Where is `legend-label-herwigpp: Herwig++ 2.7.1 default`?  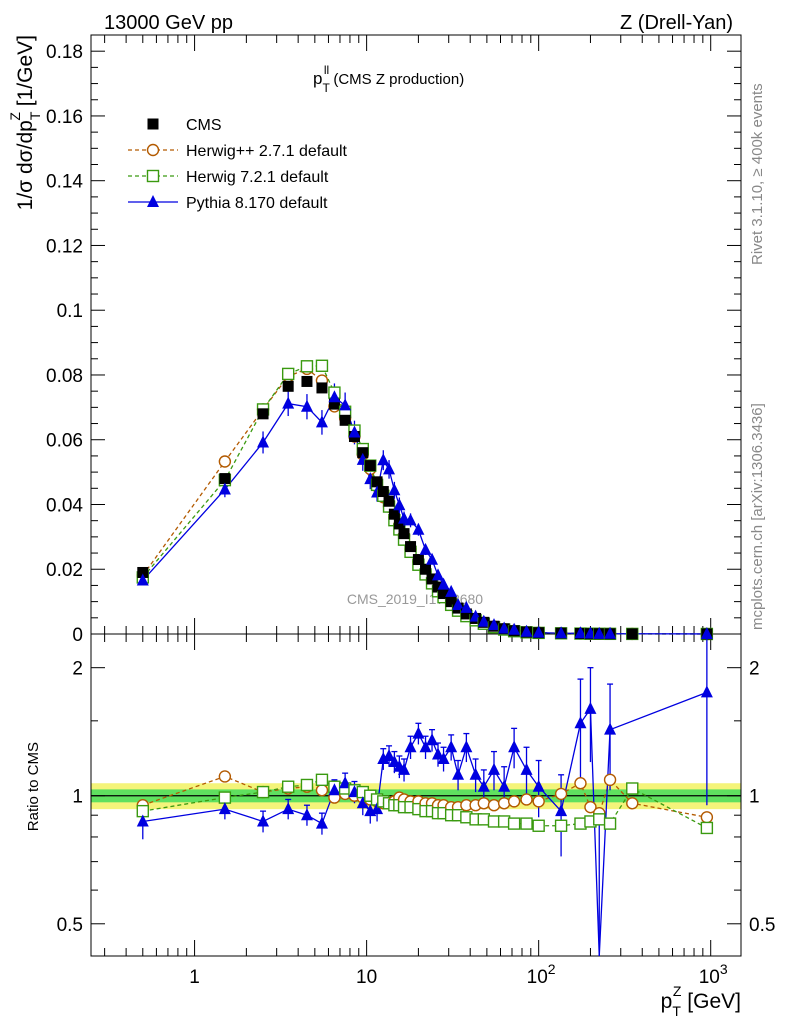
legend-label-herwigpp: Herwig++ 2.7.1 default is located at coordinates (267, 151).